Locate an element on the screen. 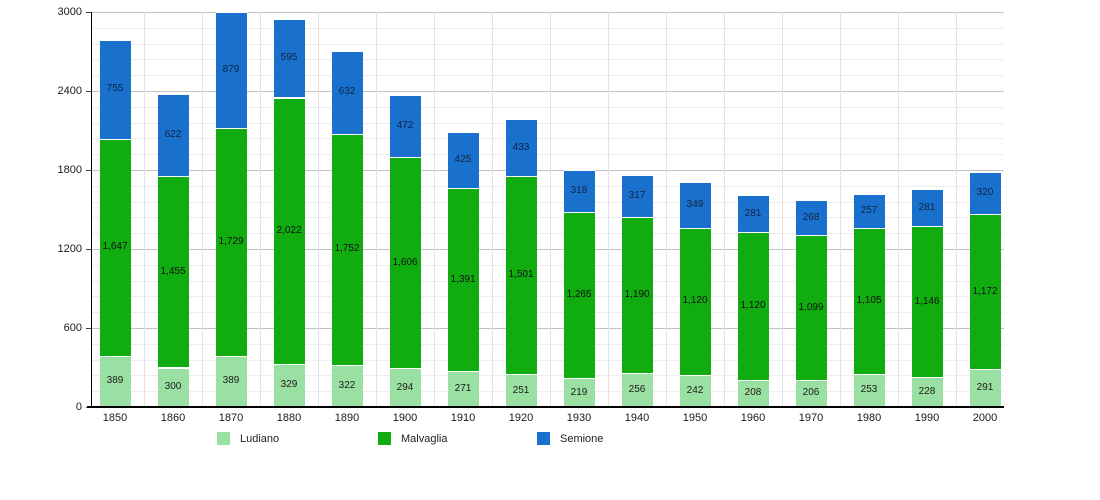 Image resolution: width=1100 pixels, height=500 pixels. bar-value-label: 228 is located at coordinates (927, 391).